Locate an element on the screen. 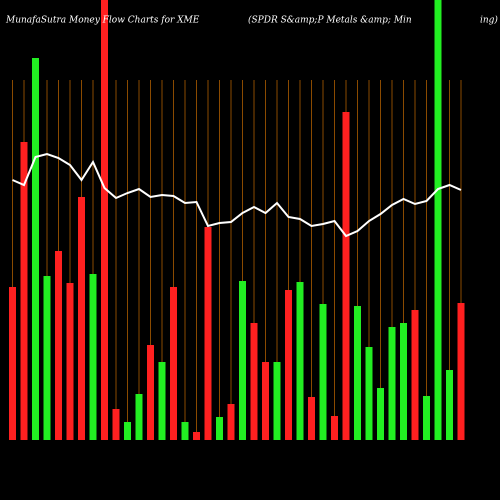 This screenshot has width=500, height=500. chart-subtitle: (SPDR S&amp;P Metals &amp; Min is located at coordinates (330, 20).